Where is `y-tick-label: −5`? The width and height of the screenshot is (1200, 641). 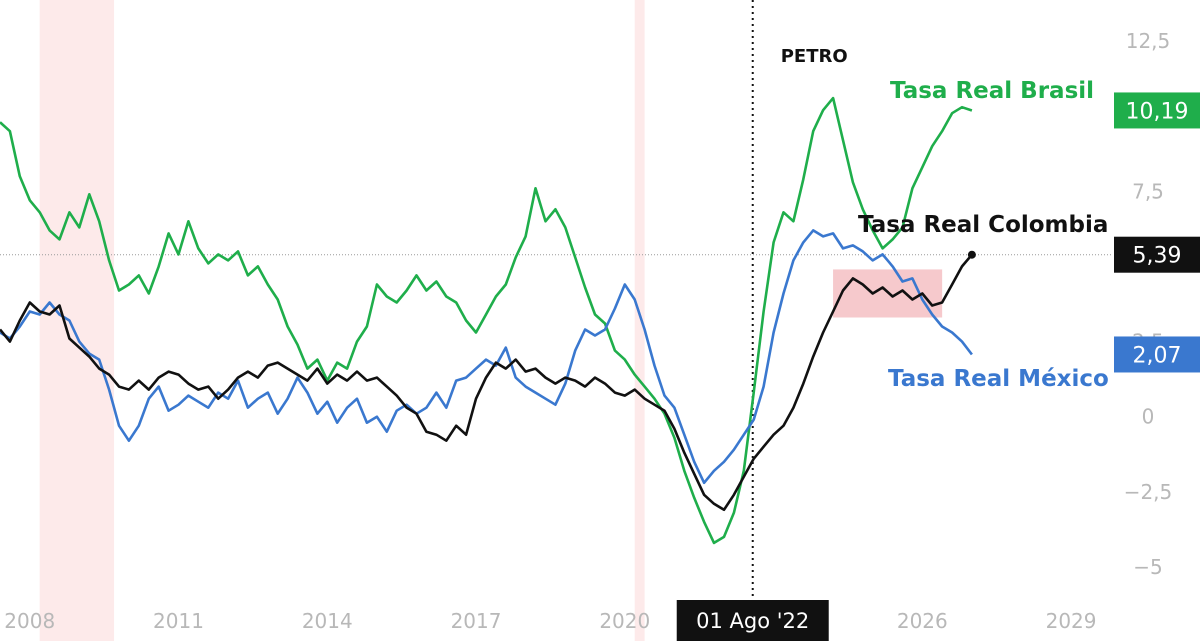 y-tick-label: −5 is located at coordinates (1147, 567).